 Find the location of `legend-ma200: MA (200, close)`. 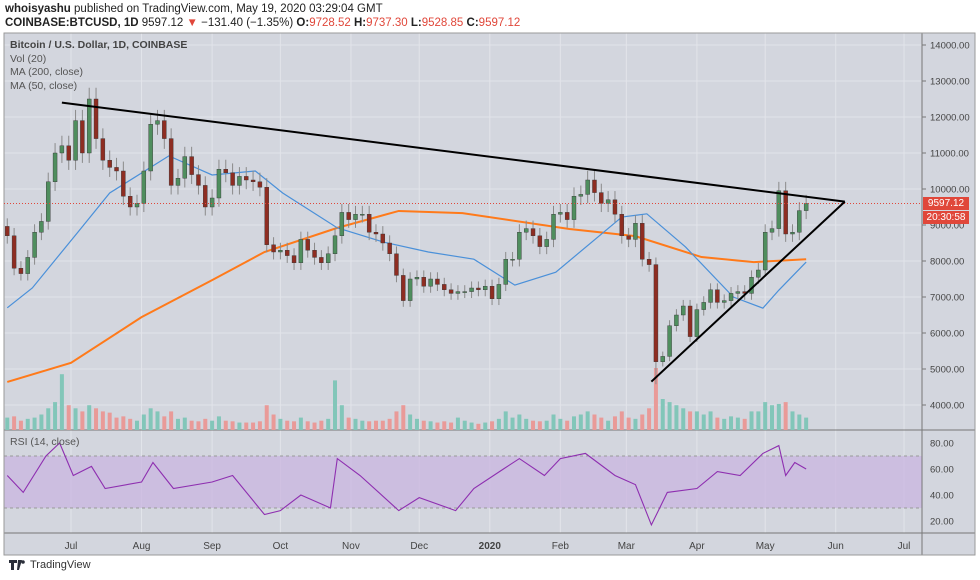

legend-ma200: MA (200, close) is located at coordinates (46, 72).